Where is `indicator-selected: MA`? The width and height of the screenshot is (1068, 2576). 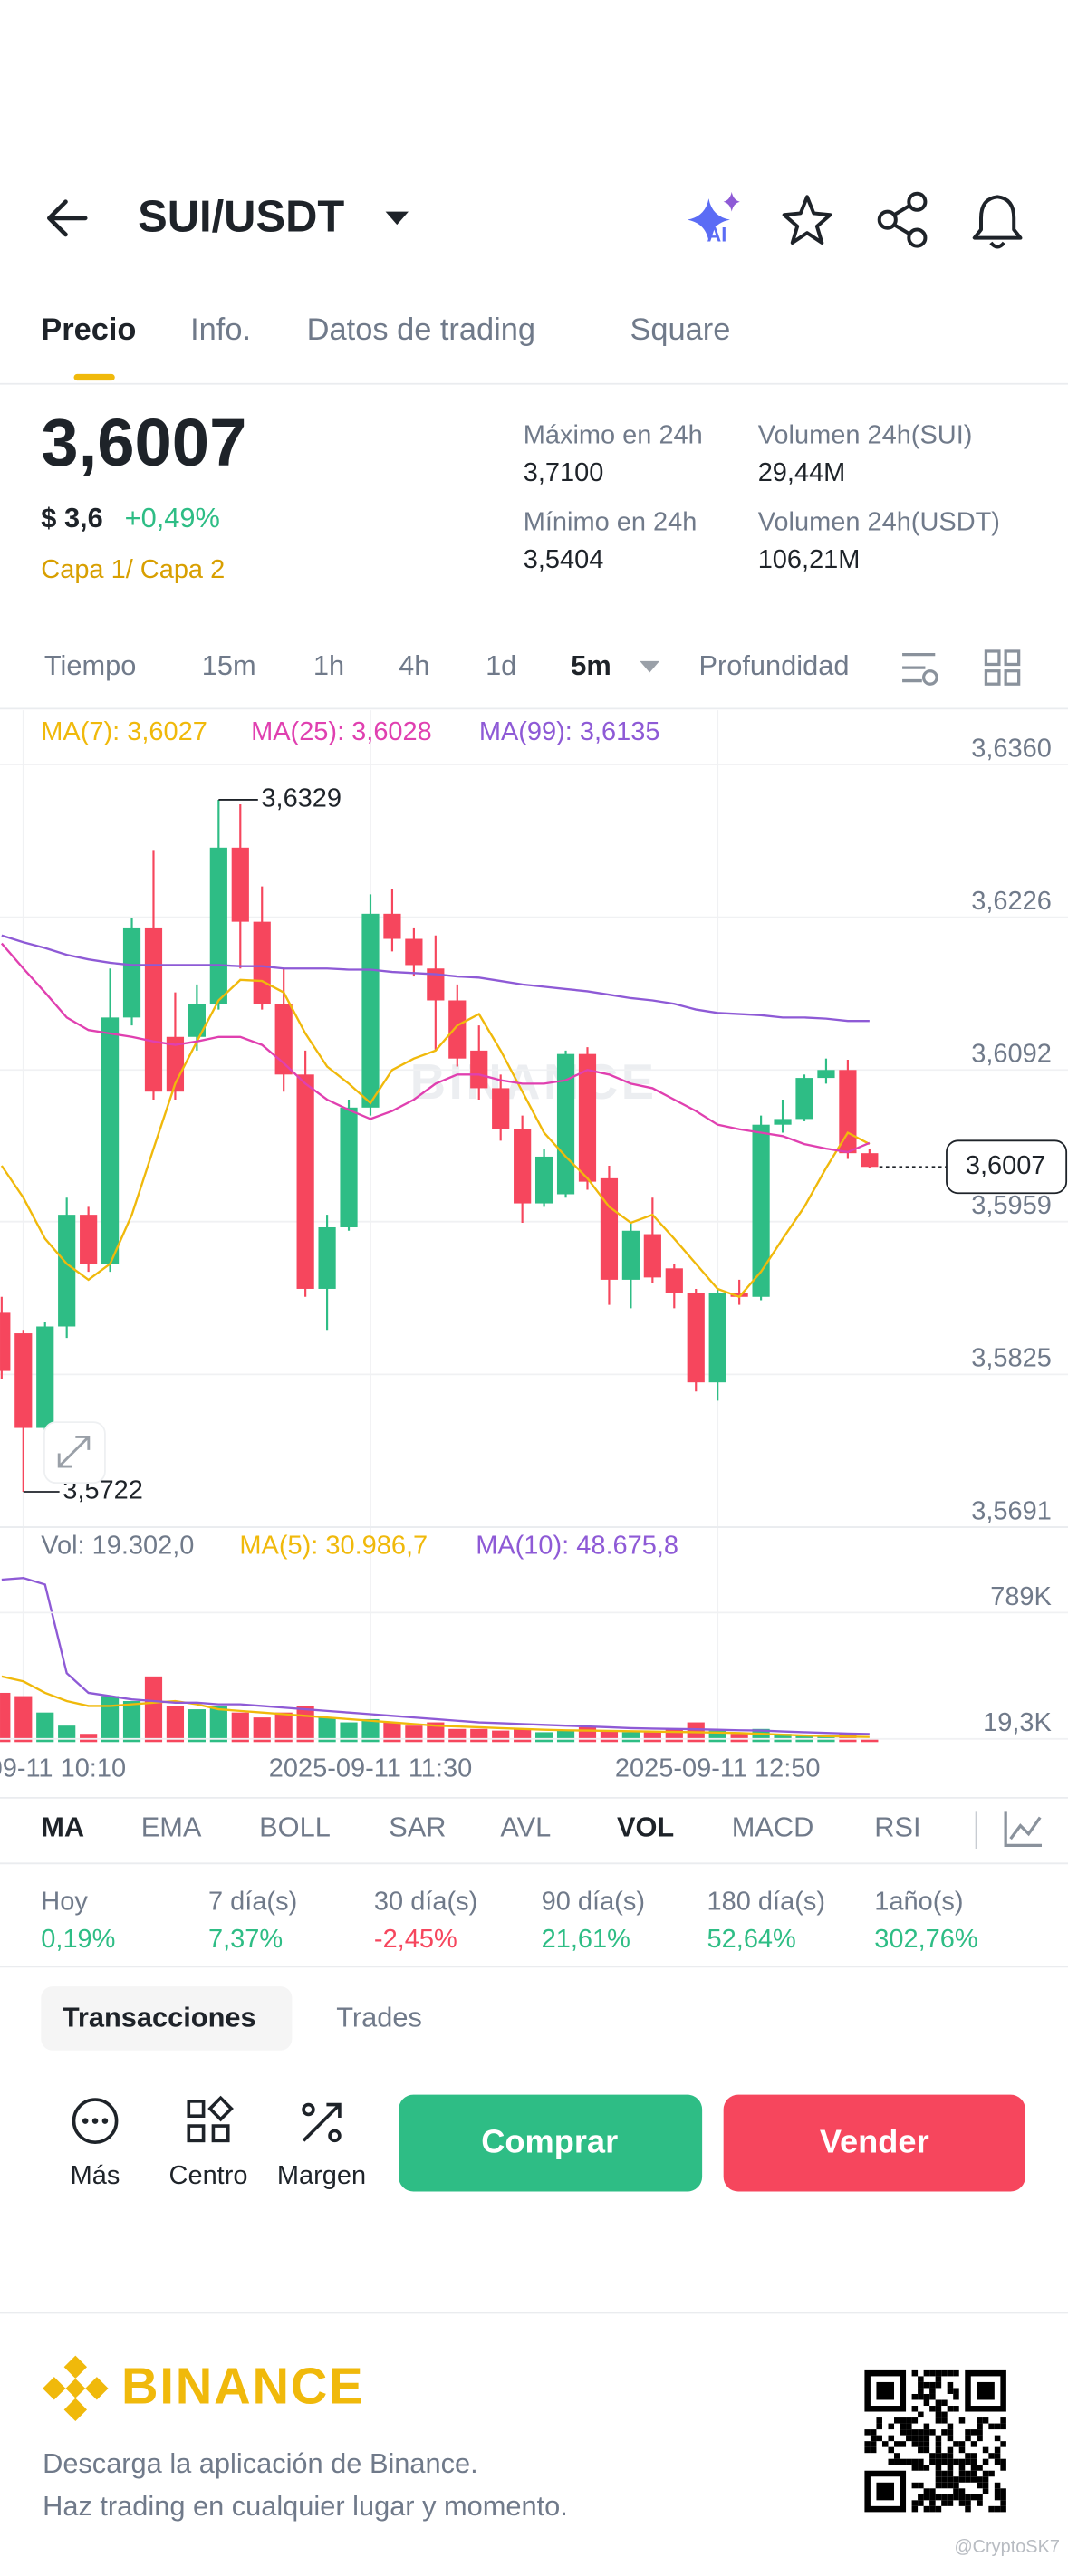
indicator-selected: MA is located at coordinates (63, 1826).